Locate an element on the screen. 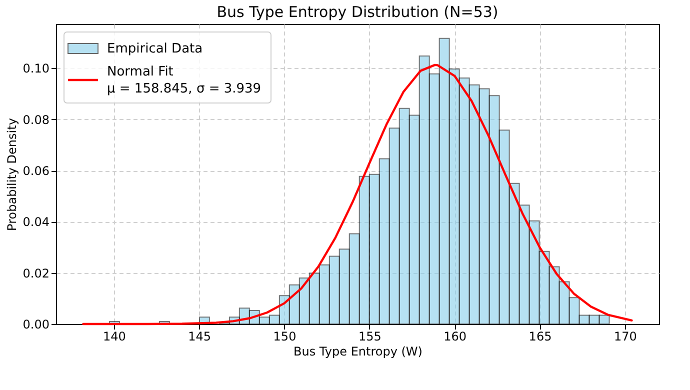 The height and width of the screenshot is (390, 690). x-tick-label: 165 is located at coordinates (540, 337).